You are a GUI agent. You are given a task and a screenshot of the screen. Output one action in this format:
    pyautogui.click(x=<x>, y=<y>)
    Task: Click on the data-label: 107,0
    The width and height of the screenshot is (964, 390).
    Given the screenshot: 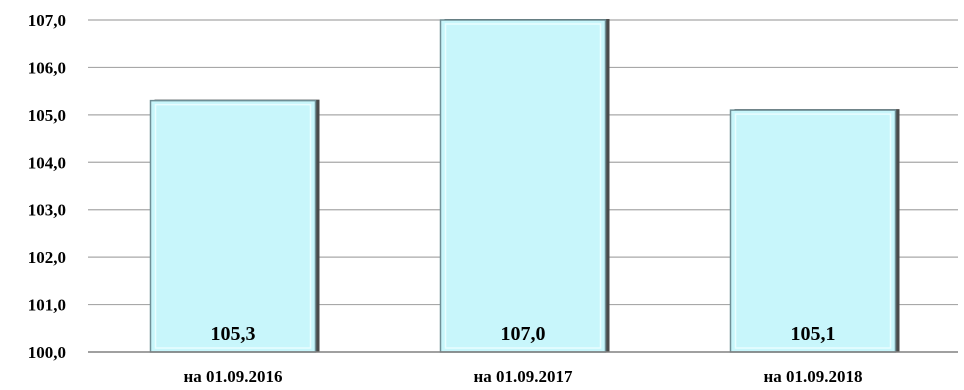 What is the action you would take?
    pyautogui.click(x=523, y=334)
    